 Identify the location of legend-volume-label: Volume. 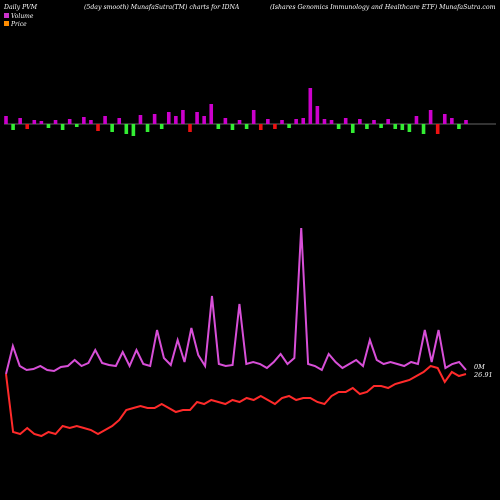
(22, 16).